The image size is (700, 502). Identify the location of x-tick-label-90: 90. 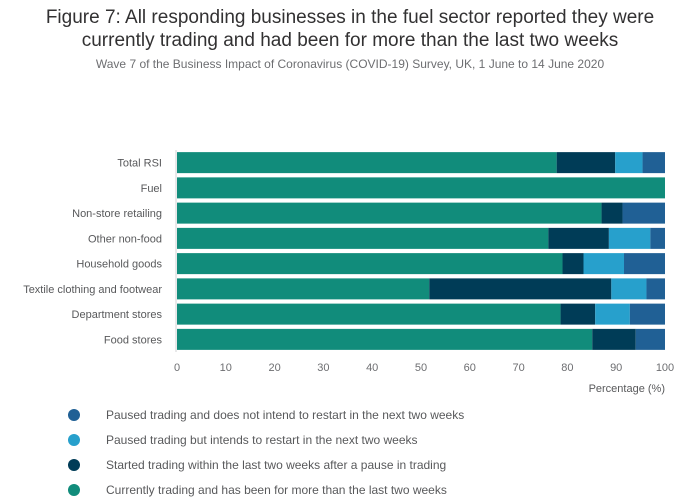
(616, 368).